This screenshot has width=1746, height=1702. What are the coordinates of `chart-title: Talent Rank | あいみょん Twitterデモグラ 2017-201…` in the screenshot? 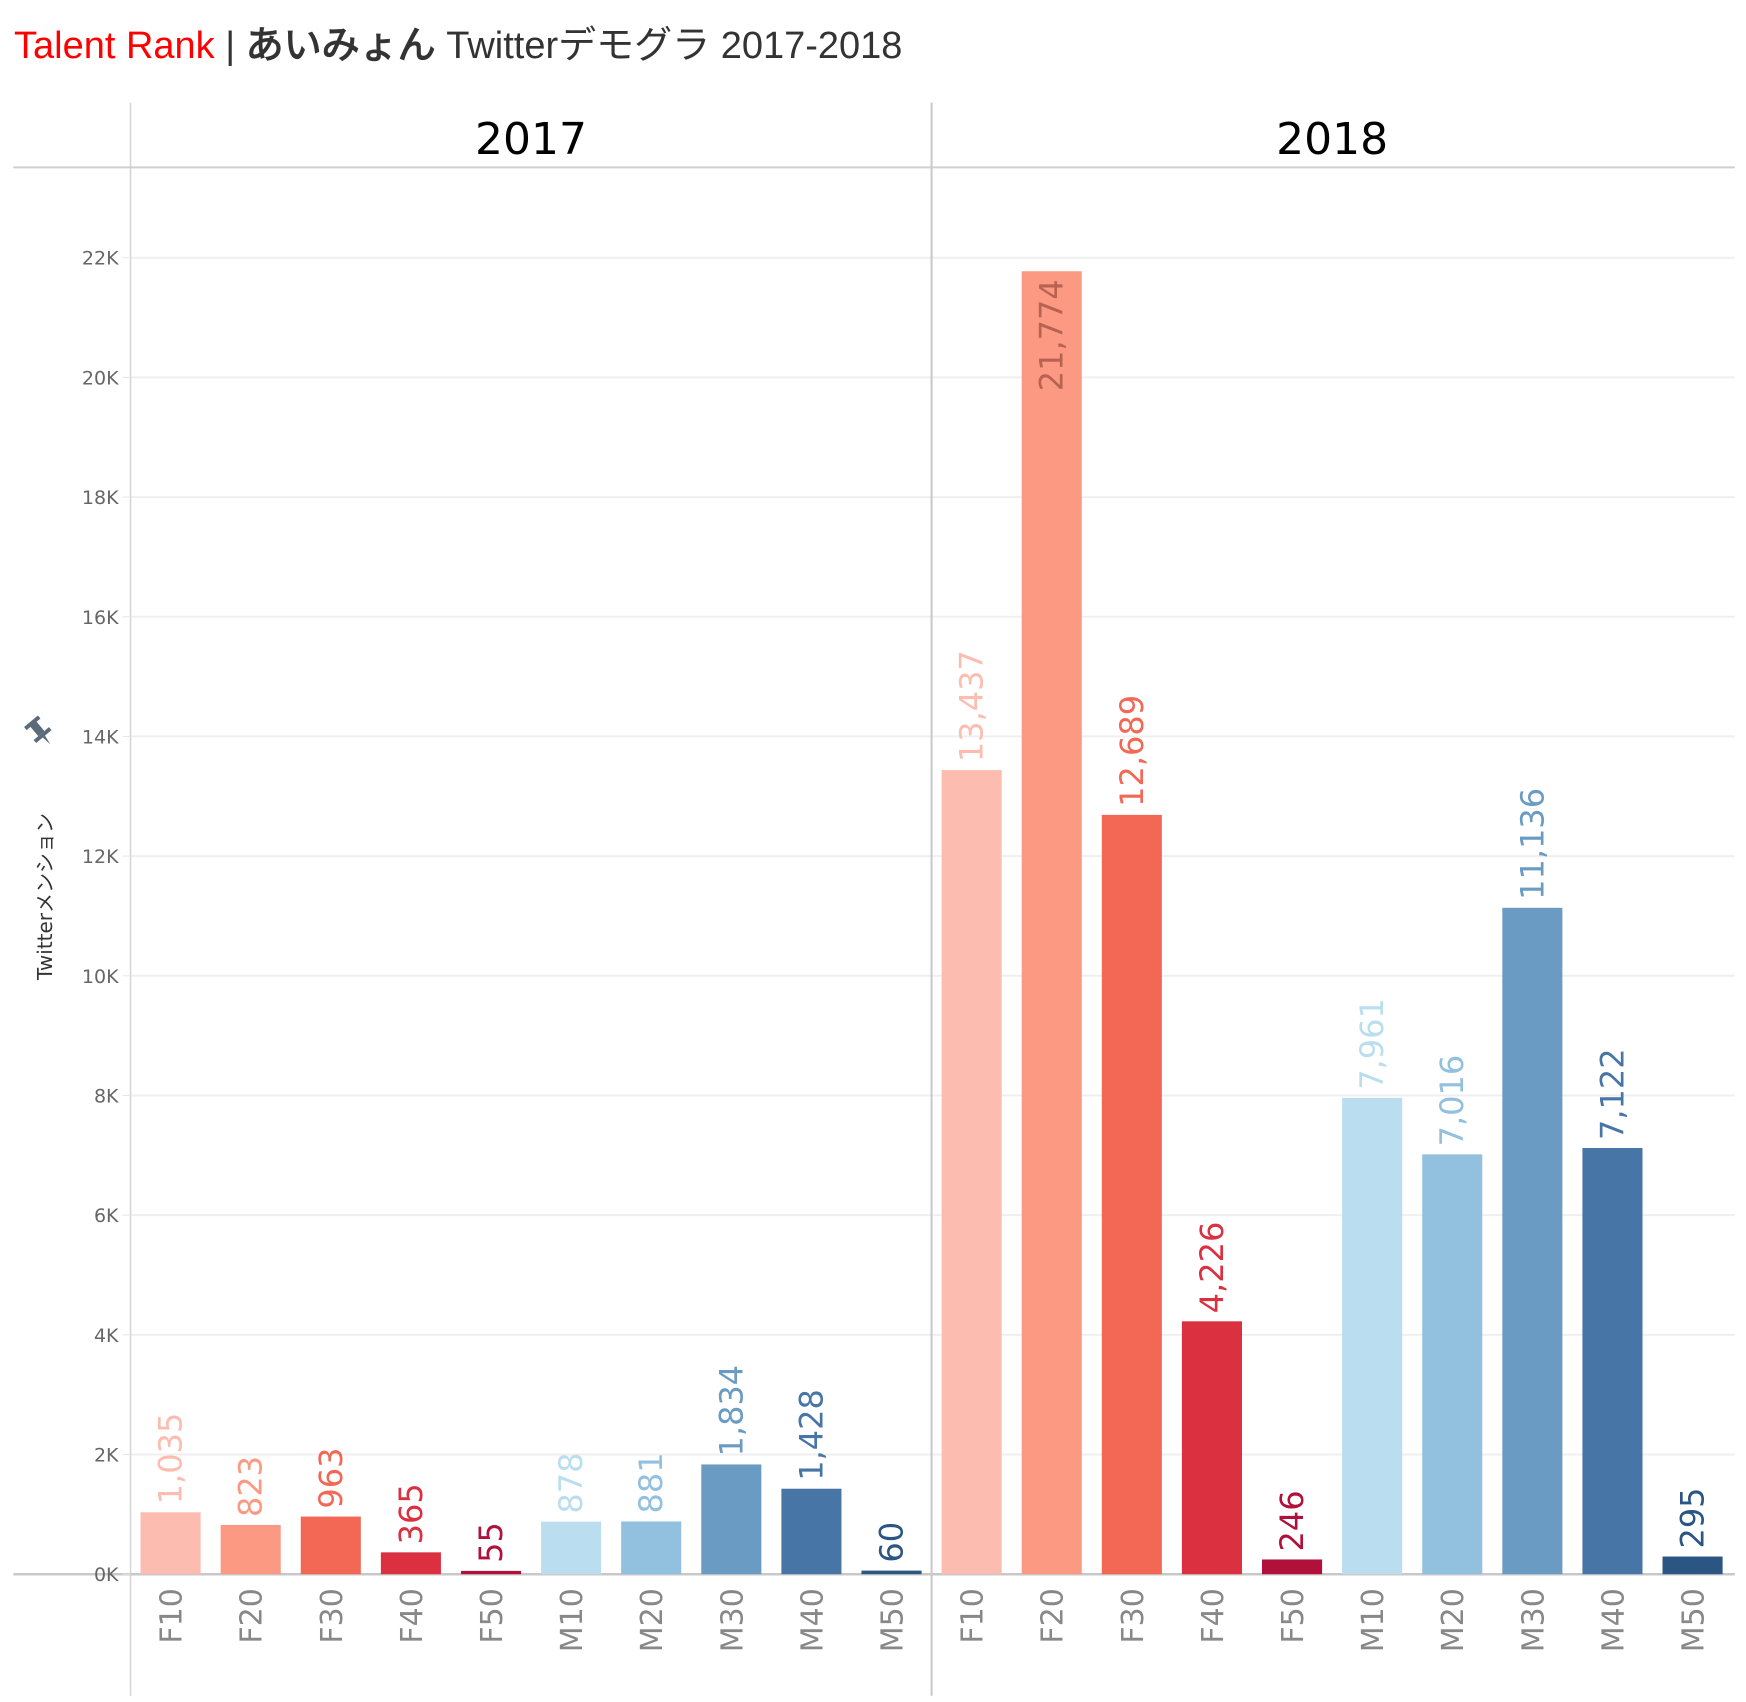 It's located at (458, 41).